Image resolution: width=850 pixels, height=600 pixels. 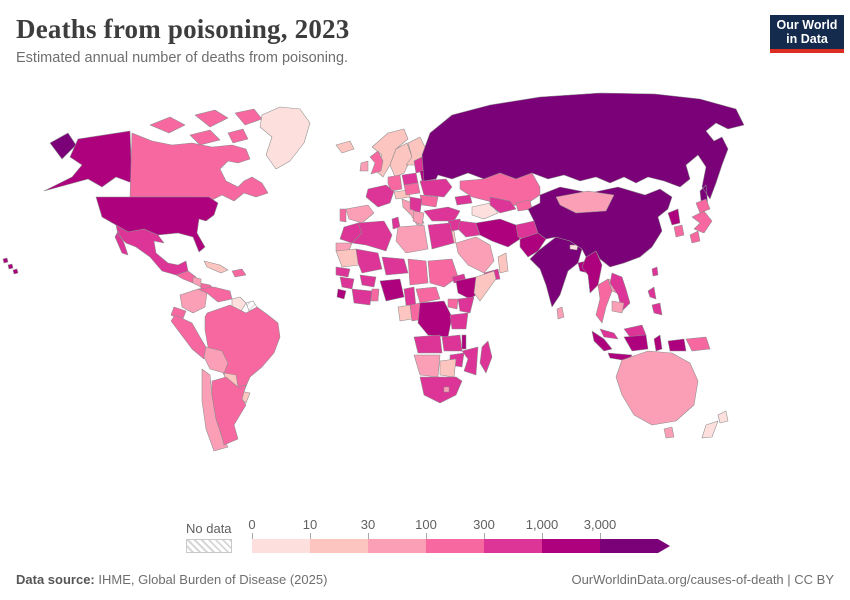 What do you see at coordinates (211, 579) in the screenshot?
I see `footer-source-text: IHME, Global Burden of Disease (2025)` at bounding box center [211, 579].